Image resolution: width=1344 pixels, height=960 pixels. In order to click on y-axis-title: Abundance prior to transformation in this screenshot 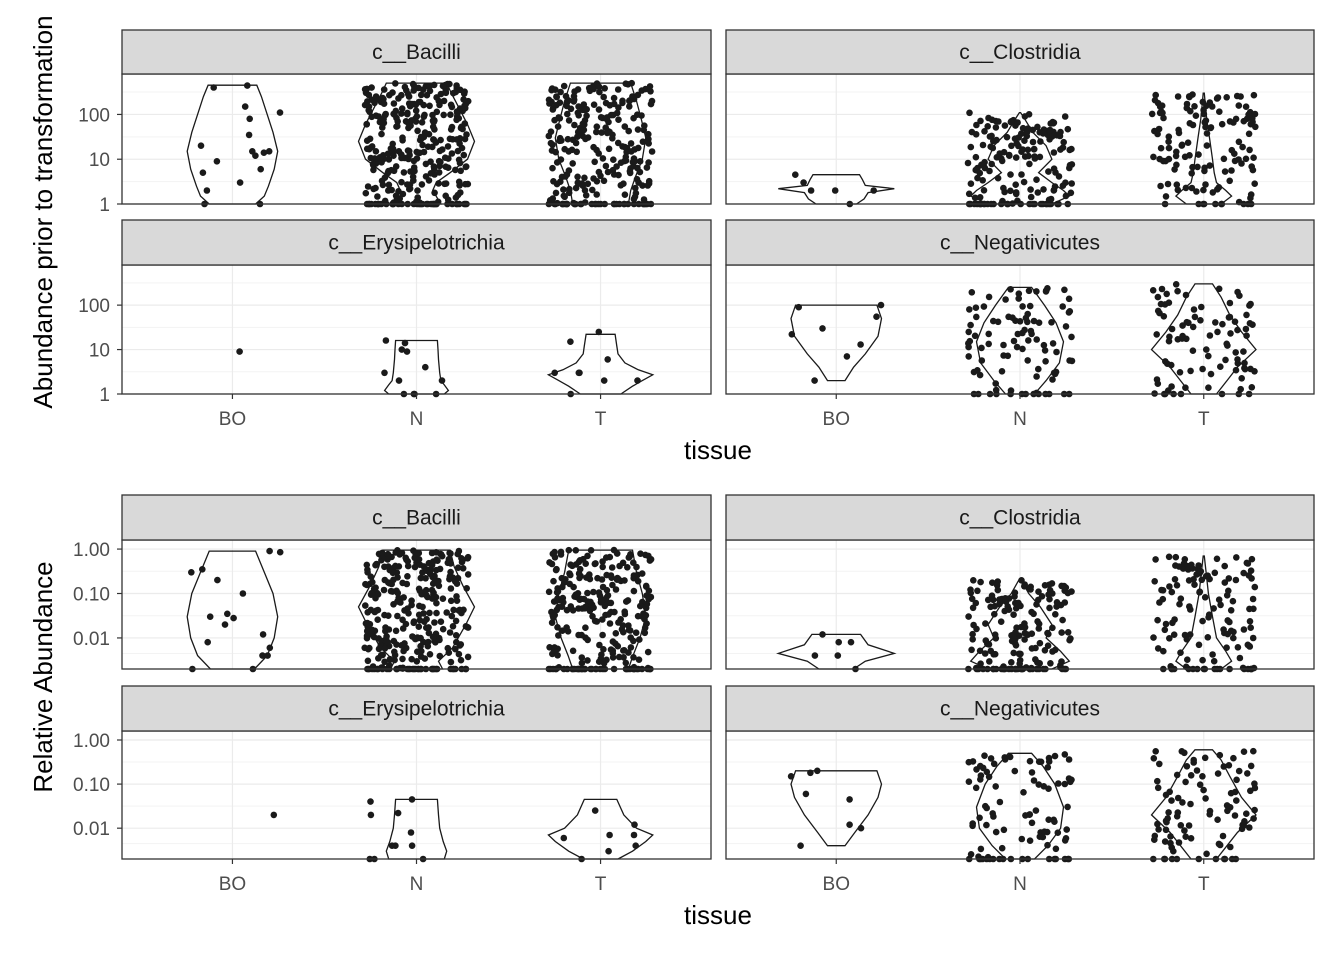, I will do `click(43, 211)`.